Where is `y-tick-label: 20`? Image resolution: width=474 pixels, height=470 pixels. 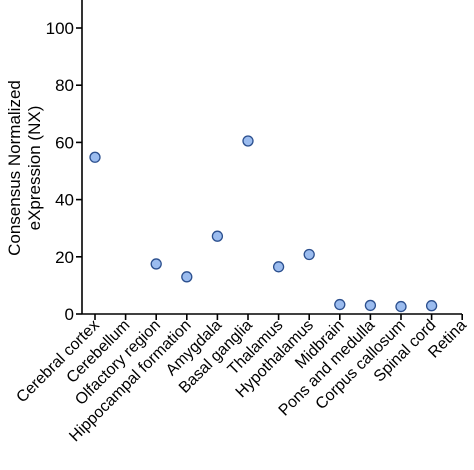
y-tick-label: 20 is located at coordinates (64, 257).